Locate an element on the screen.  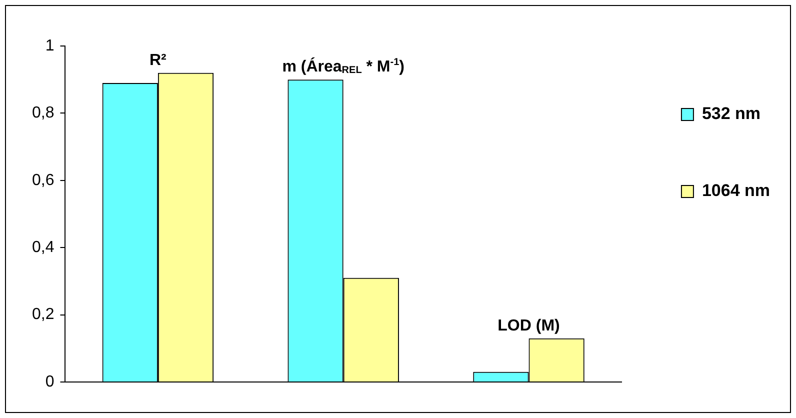
y-tick-label: 0,2 is located at coordinates (43, 315).